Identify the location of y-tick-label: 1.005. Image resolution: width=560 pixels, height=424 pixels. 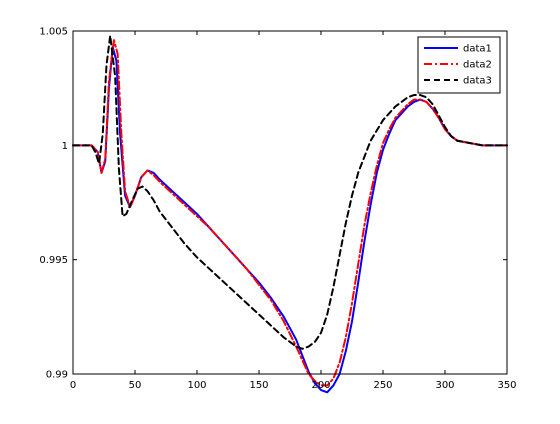
(53, 32).